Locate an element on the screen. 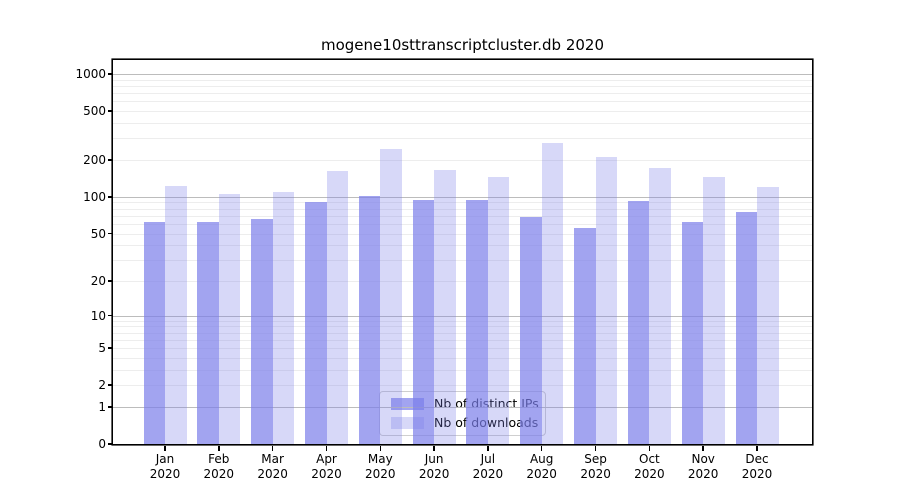 Image resolution: width=900 pixels, height=500 pixels. x-tick-month: Aug is located at coordinates (541, 459).